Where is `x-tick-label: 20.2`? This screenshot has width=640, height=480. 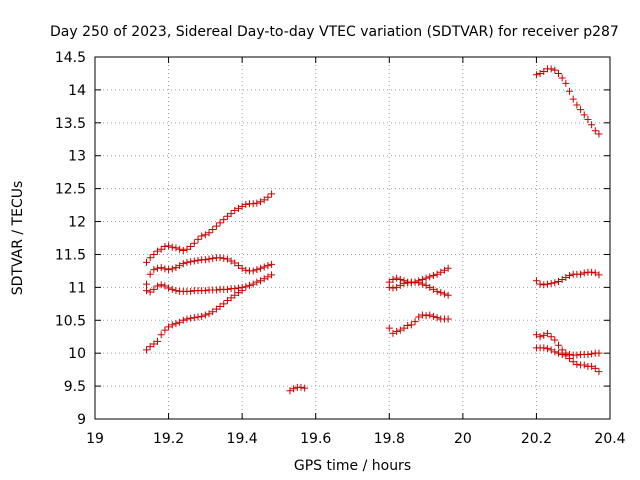
x-tick-label: 20.2 is located at coordinates (536, 439).